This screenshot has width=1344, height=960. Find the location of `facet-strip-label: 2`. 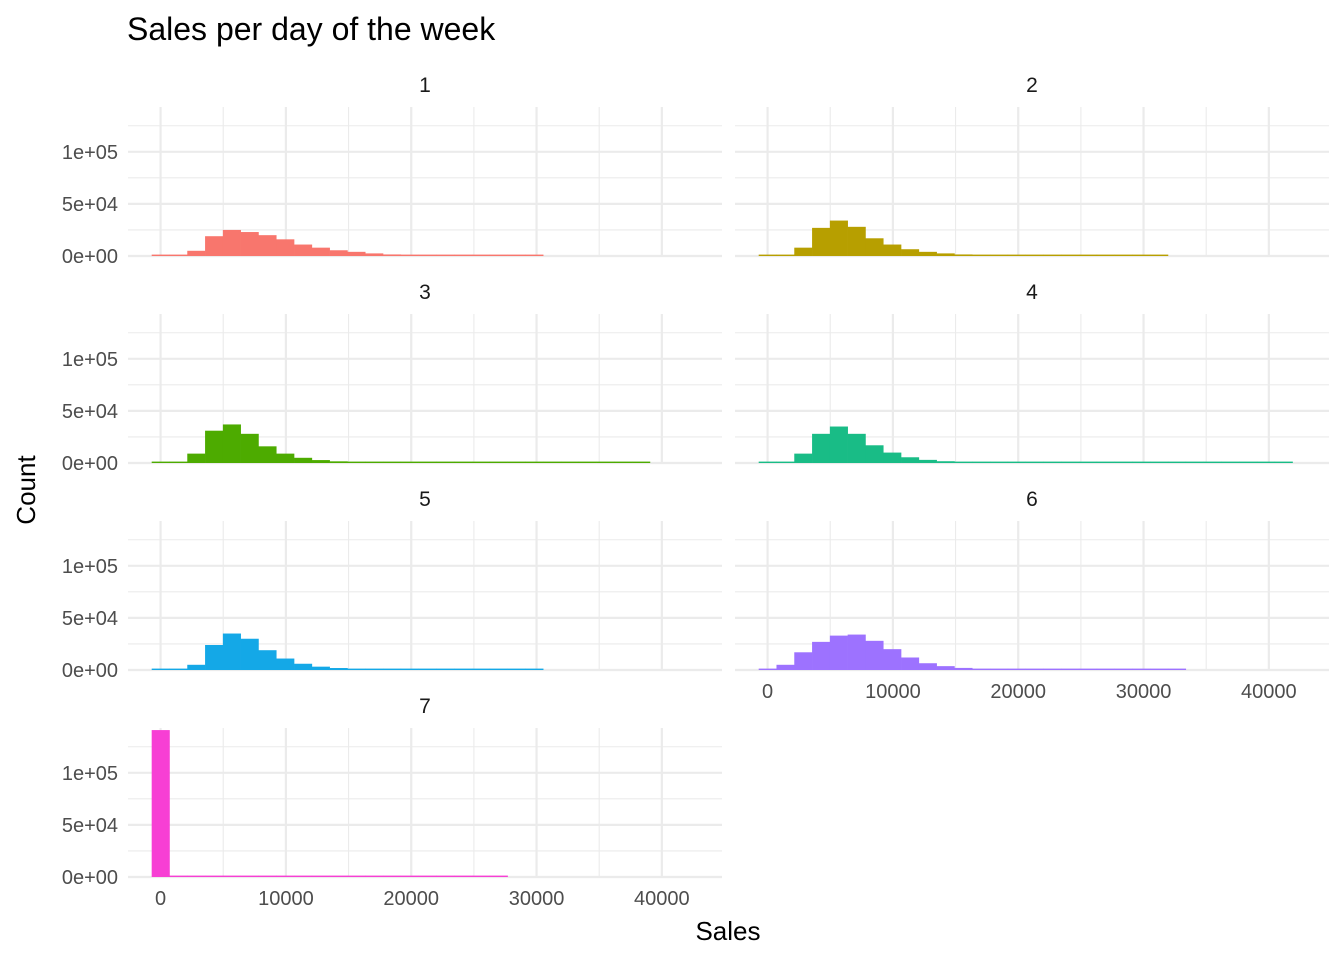

facet-strip-label: 2 is located at coordinates (1032, 85).